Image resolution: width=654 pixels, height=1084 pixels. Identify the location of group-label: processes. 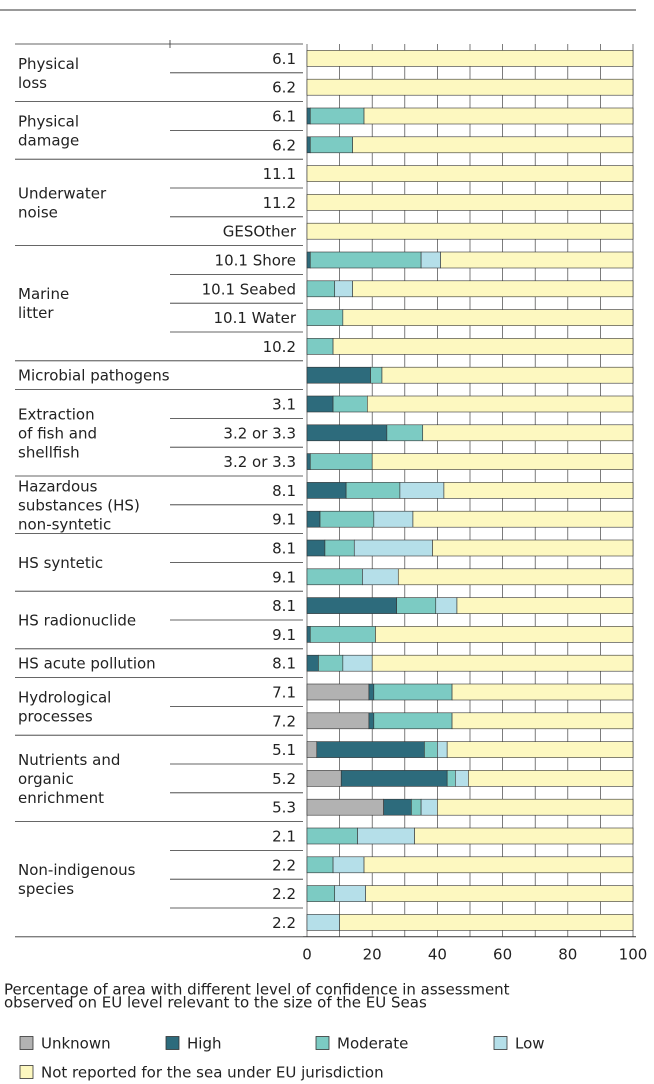
(55, 716).